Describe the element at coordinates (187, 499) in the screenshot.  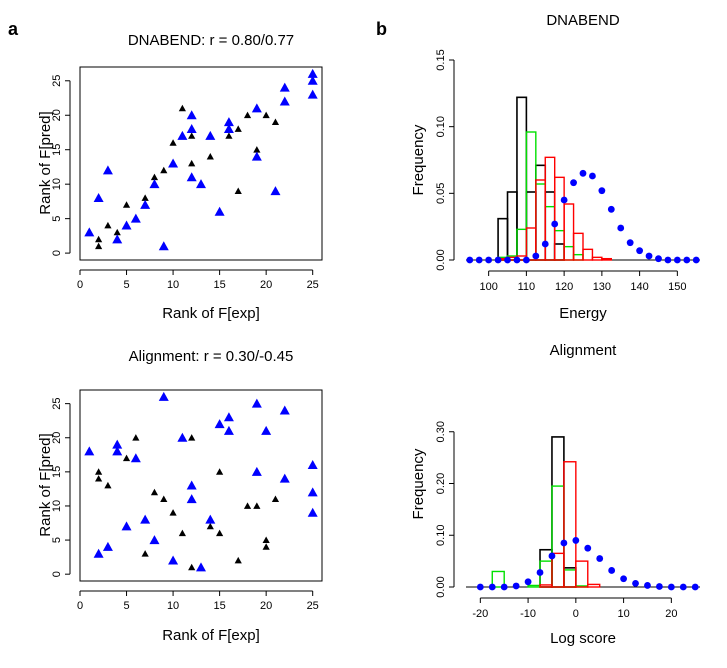
I see `series-black` at that location.